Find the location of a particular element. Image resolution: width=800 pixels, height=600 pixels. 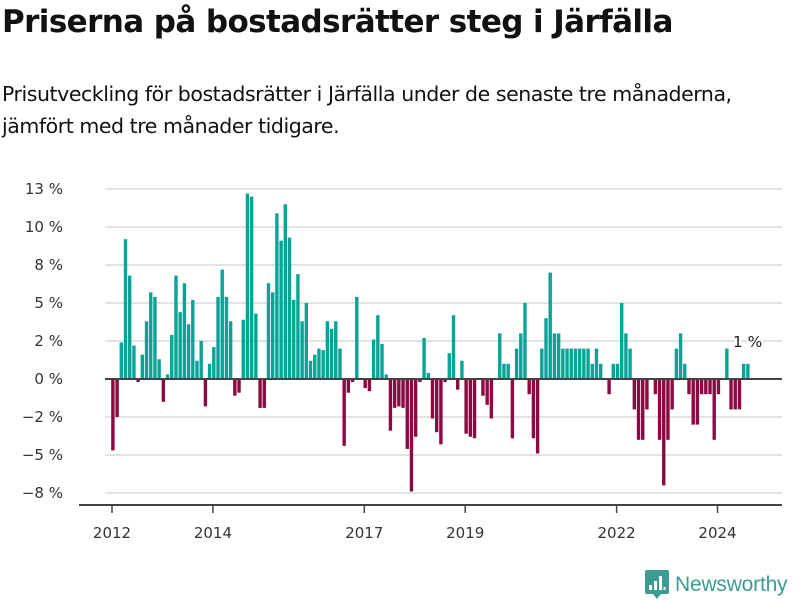

brand-name: Newsworthy is located at coordinates (731, 584).